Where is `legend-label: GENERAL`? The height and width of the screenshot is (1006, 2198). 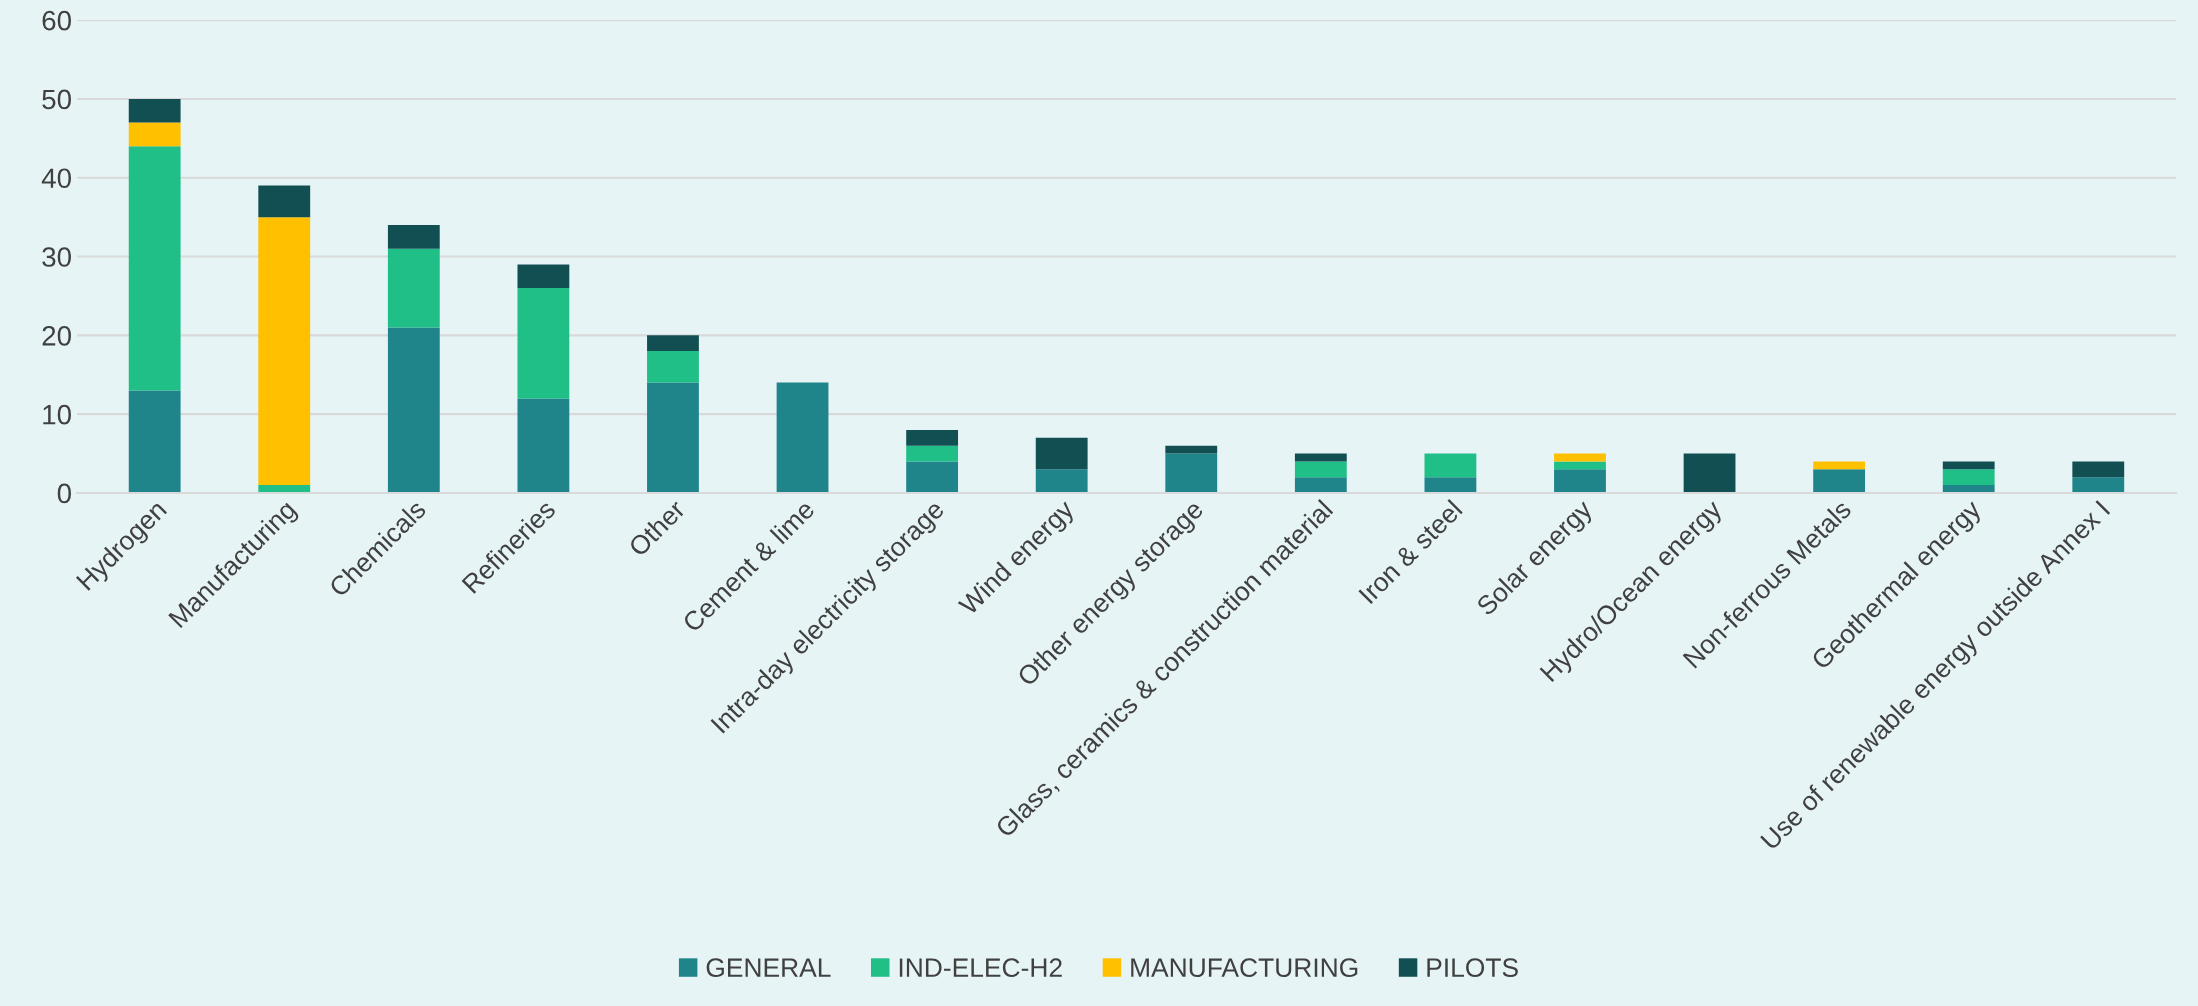 legend-label: GENERAL is located at coordinates (768, 968).